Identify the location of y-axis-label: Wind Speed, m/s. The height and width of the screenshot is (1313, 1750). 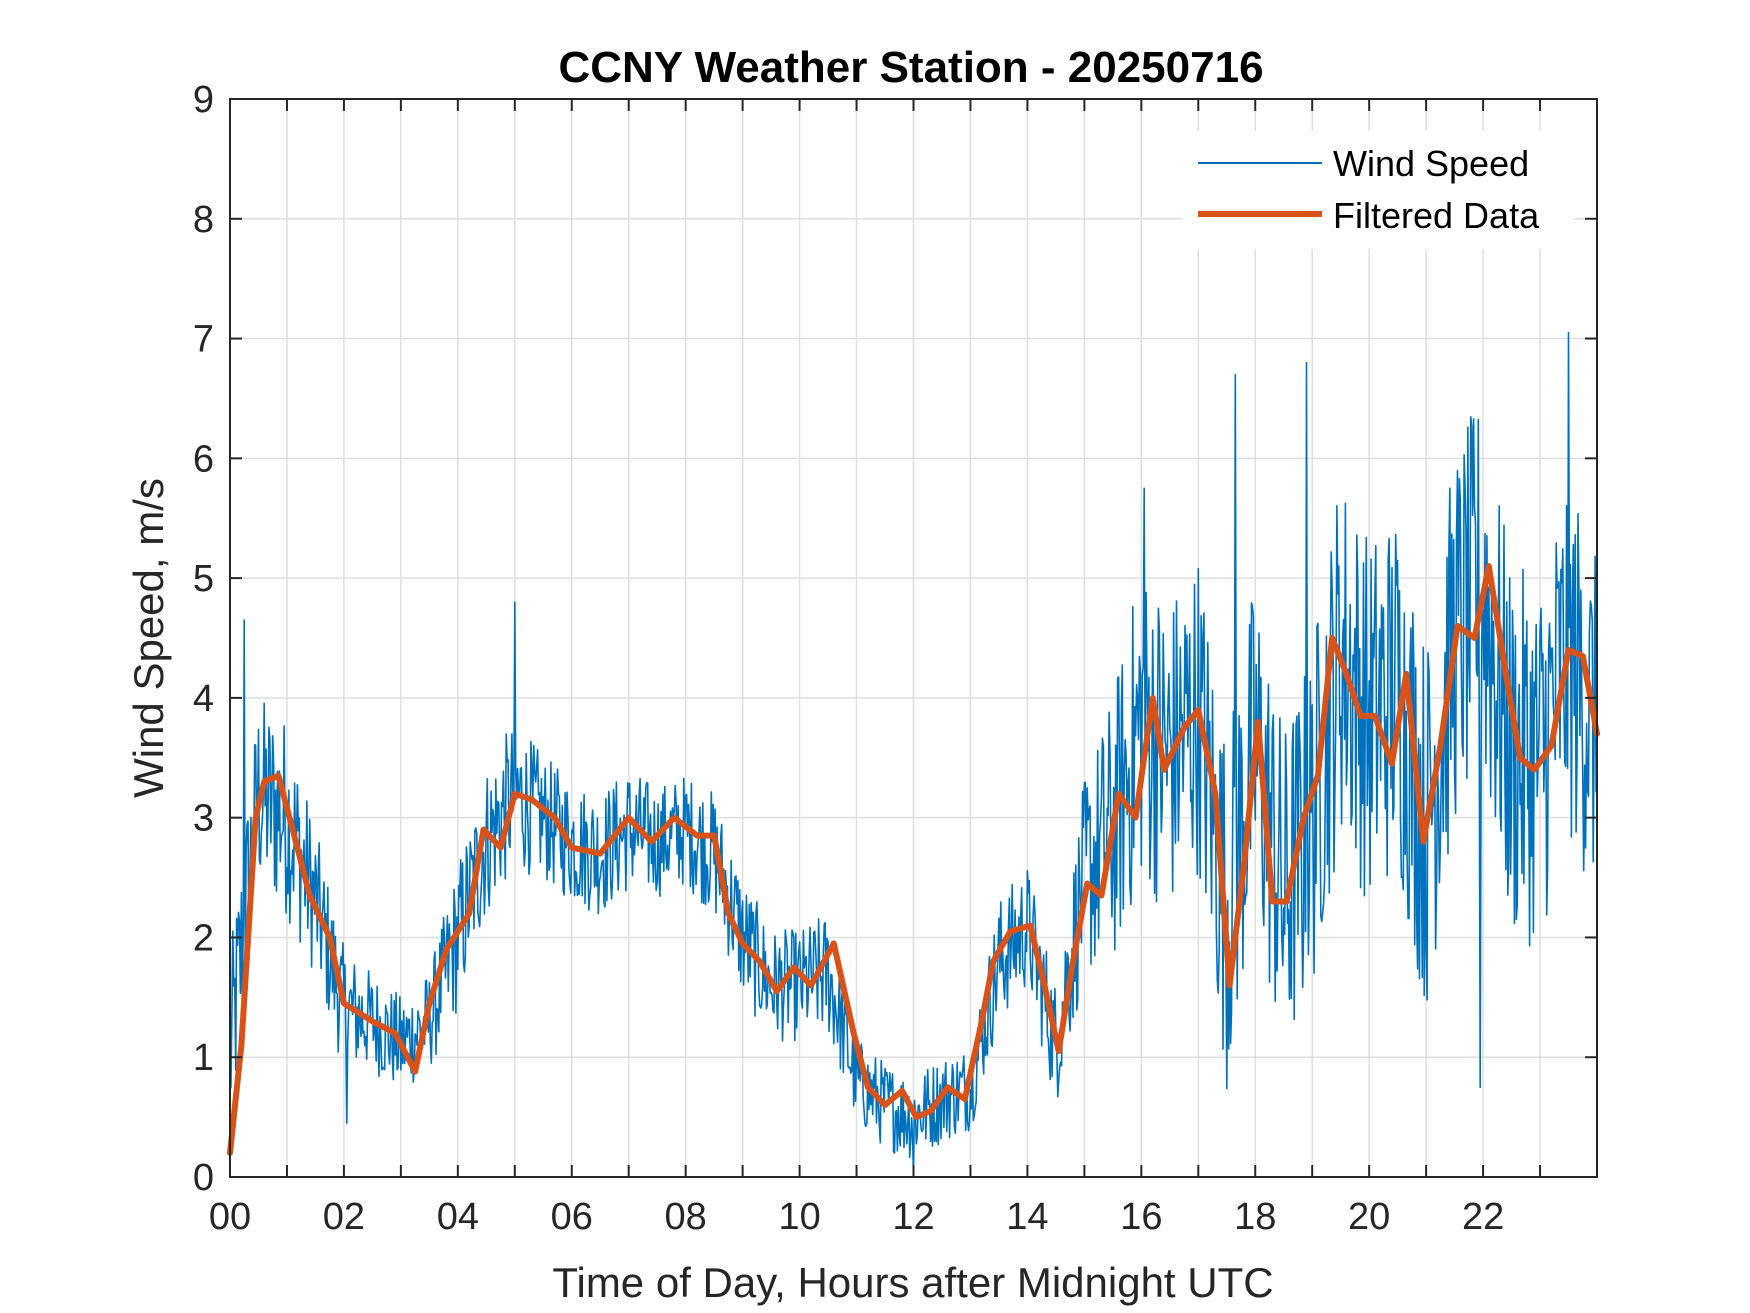
(148, 638).